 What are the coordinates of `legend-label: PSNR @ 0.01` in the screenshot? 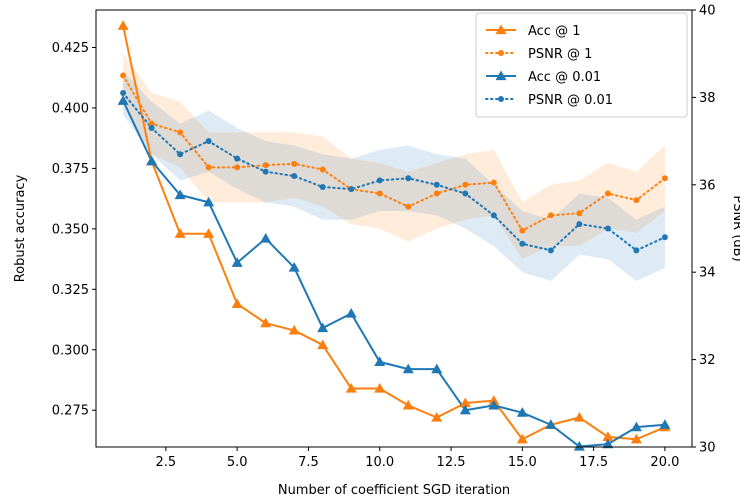 It's located at (570, 100).